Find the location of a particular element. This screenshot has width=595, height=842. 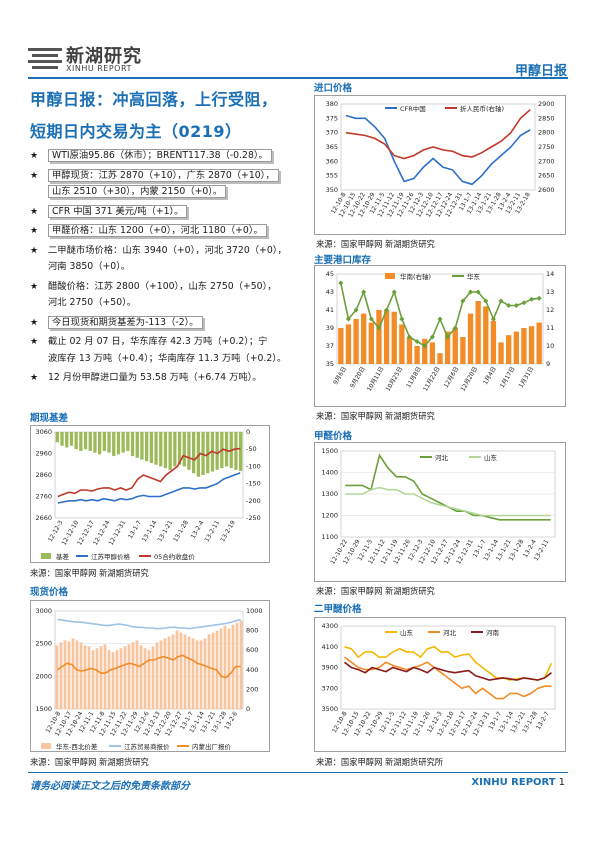

legend-label: 基差 is located at coordinates (63, 556).